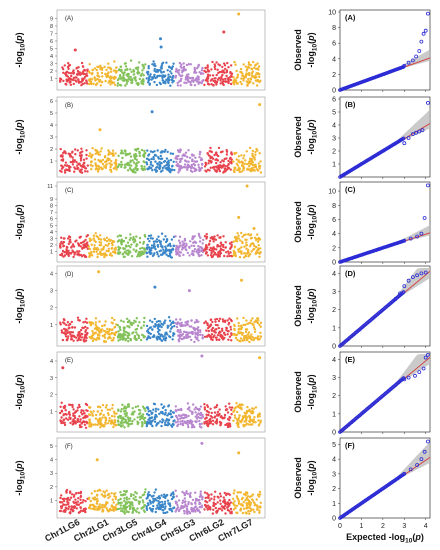  I want to click on qq-frame, so click(385, 392).